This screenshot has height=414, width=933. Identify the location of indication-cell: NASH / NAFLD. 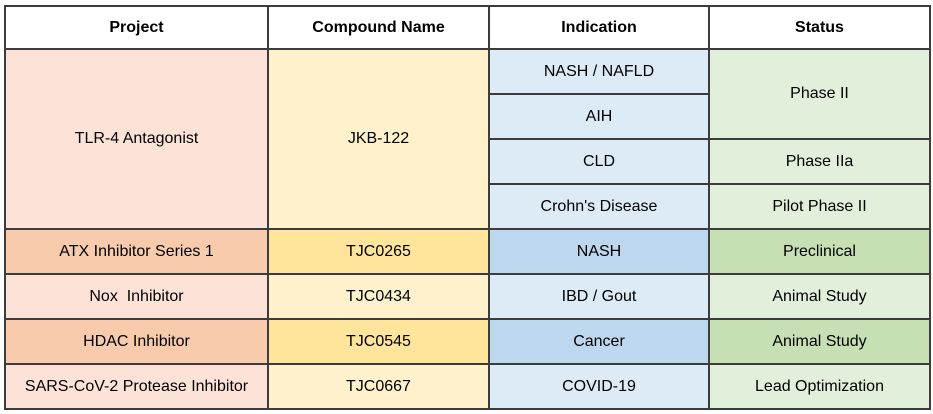
(599, 71).